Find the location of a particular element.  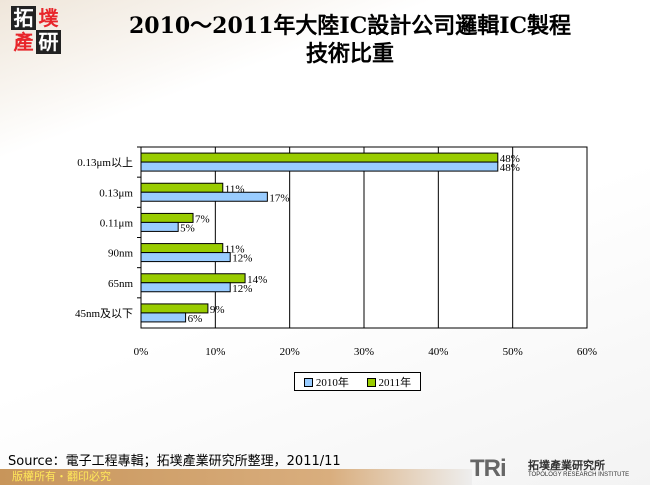

x-tick-label: 50% is located at coordinates (513, 352).